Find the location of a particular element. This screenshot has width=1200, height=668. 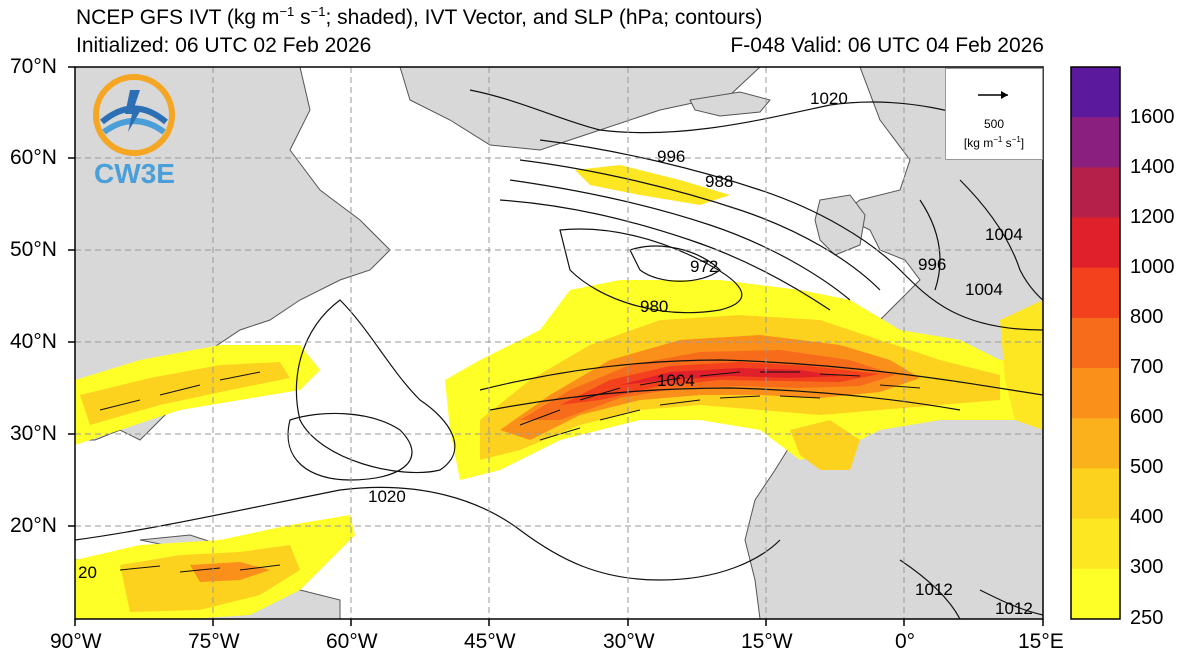

lon-label: 90°W is located at coordinates (76, 641).